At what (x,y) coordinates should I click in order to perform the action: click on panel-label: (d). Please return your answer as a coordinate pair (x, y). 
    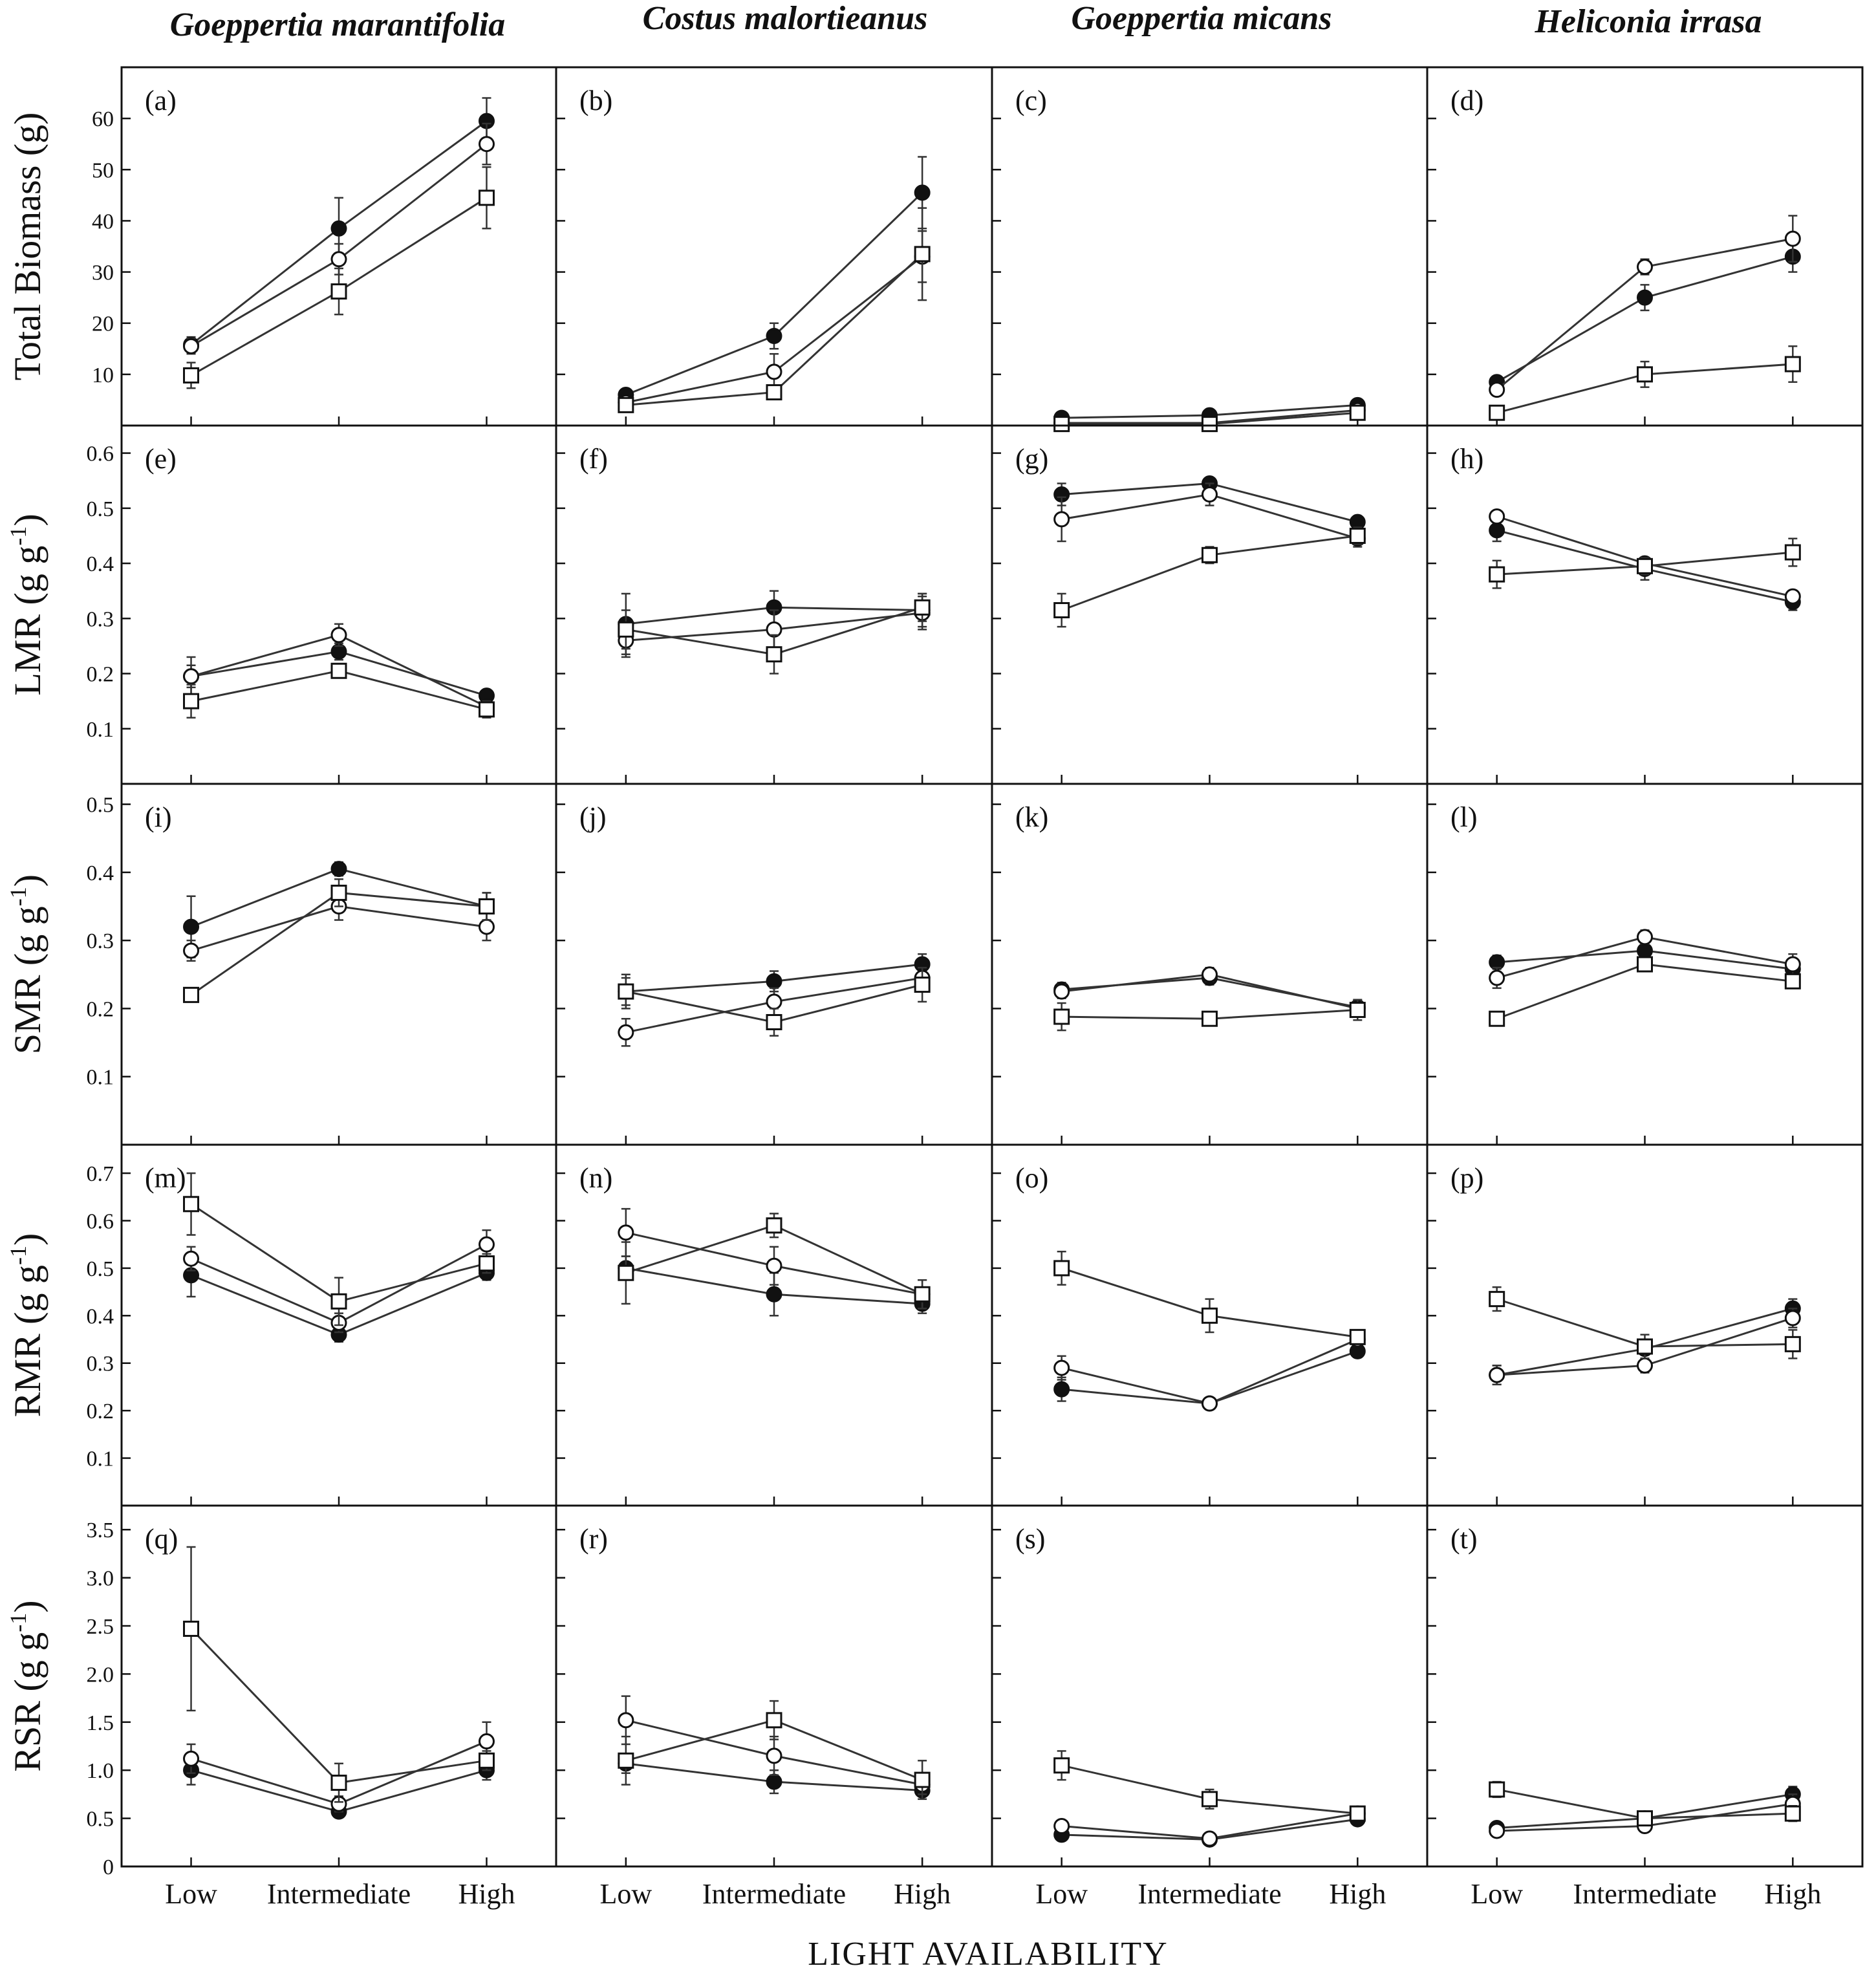
    Looking at the image, I should click on (1467, 100).